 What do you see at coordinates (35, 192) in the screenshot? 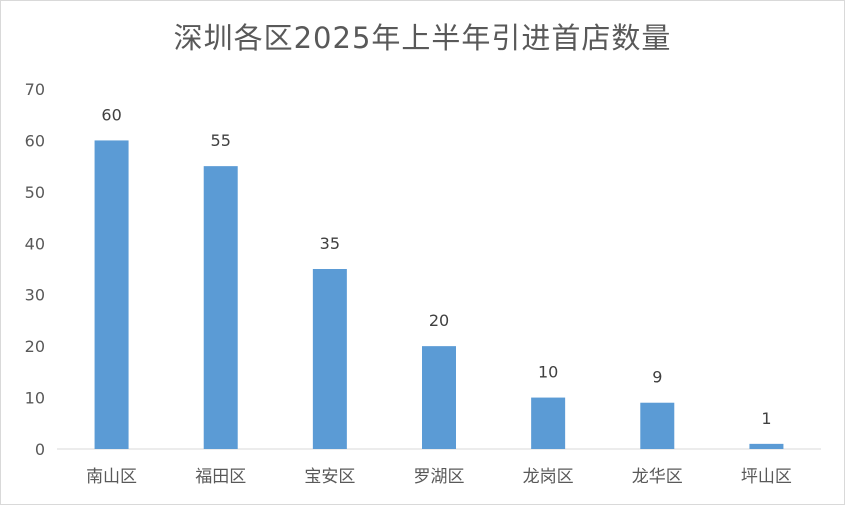
I see `y-tick-label: 50` at bounding box center [35, 192].